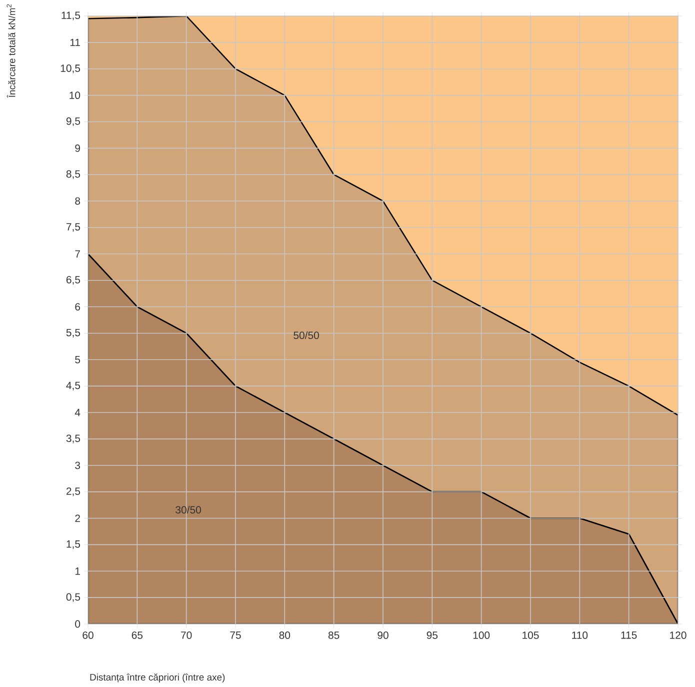  What do you see at coordinates (73, 227) in the screenshot?
I see `y-tick-label: 7,5` at bounding box center [73, 227].